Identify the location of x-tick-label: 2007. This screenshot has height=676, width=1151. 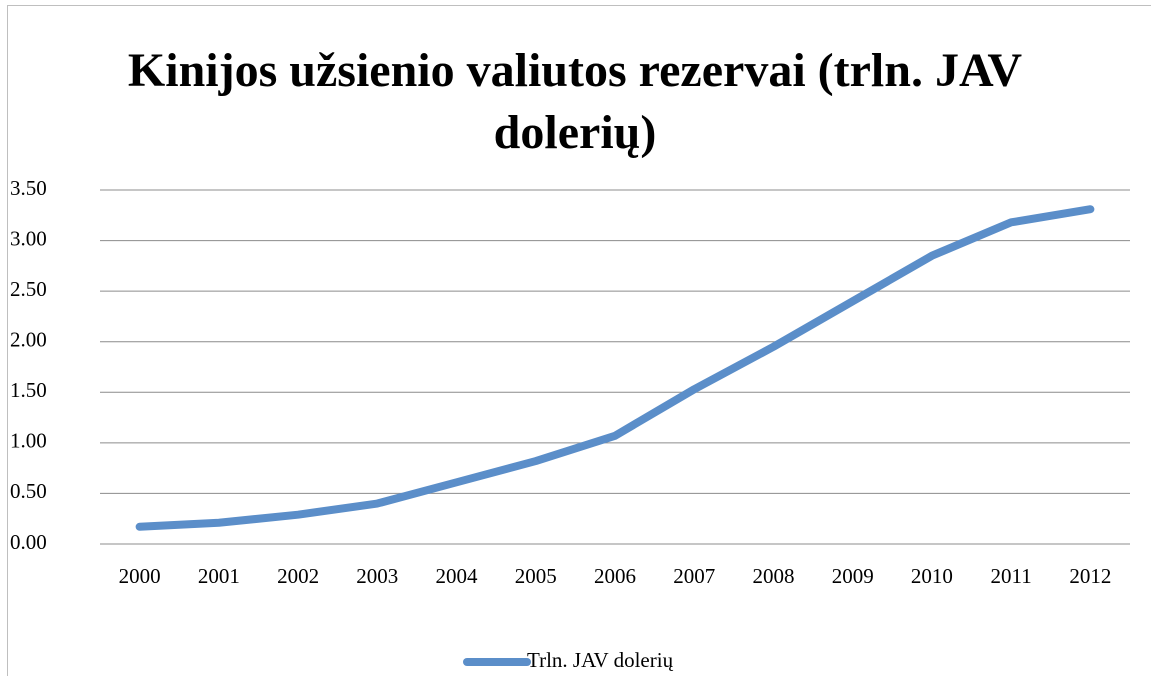
(694, 576).